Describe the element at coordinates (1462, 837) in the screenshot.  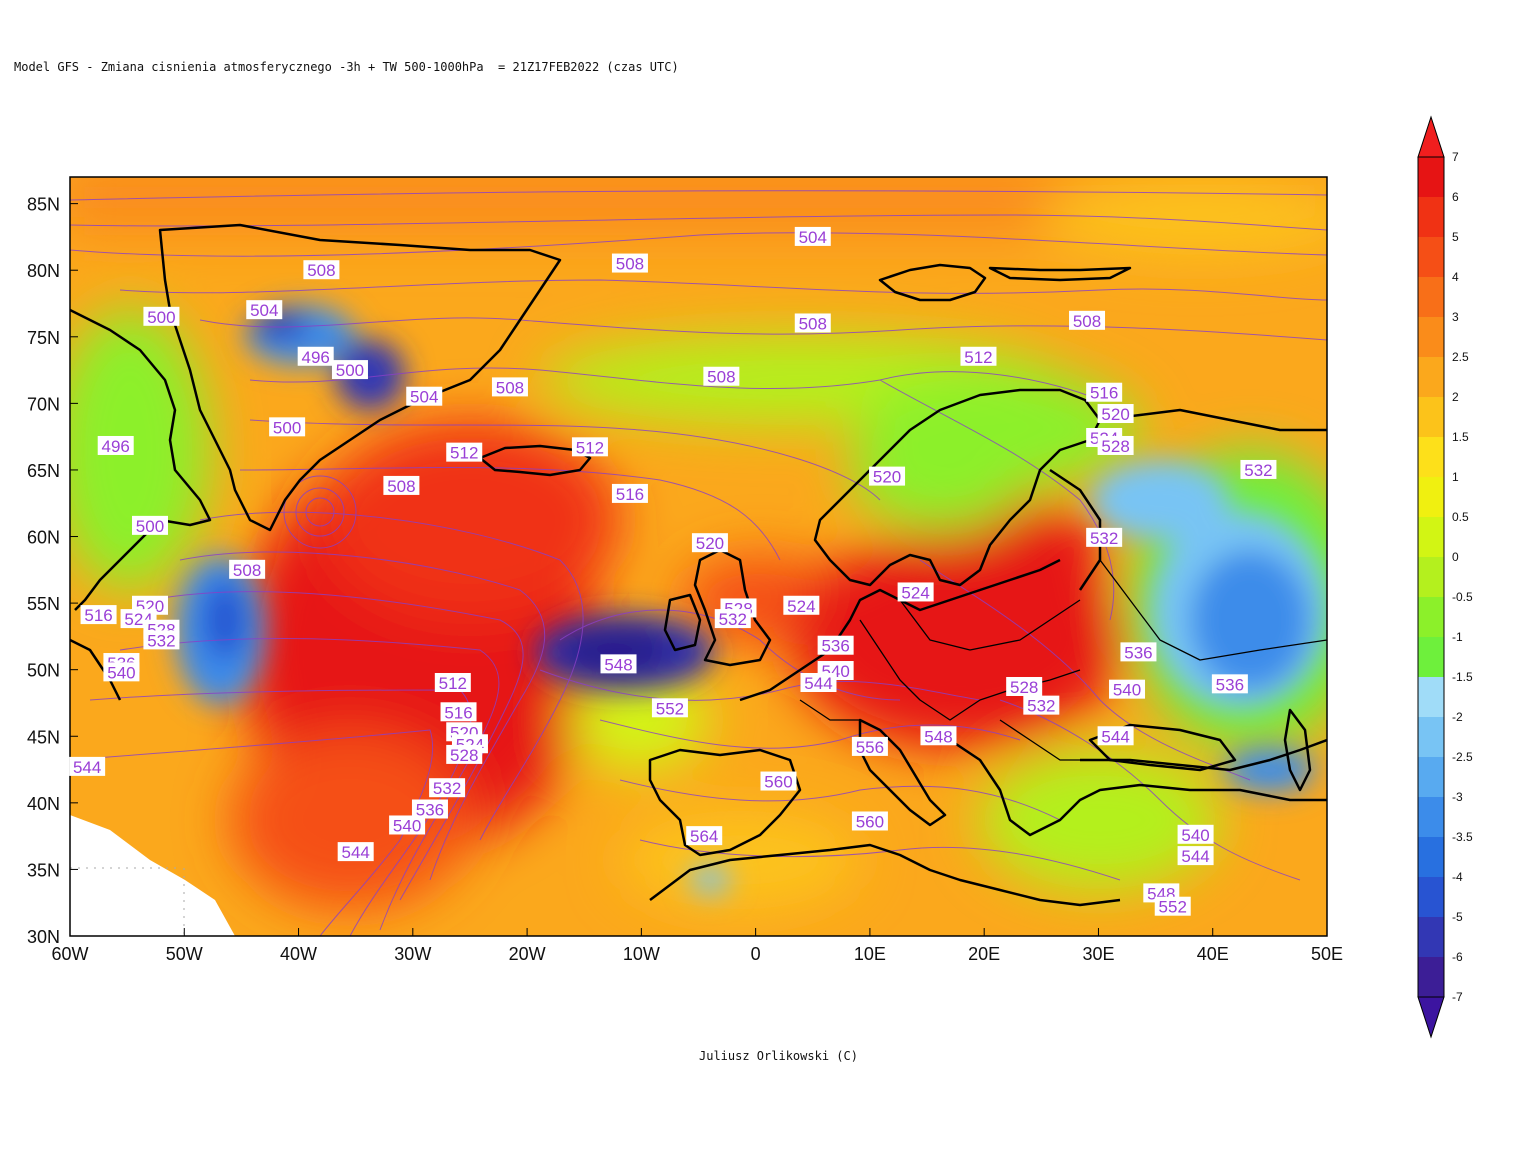
I see `colorbar-label: -3.5` at that location.